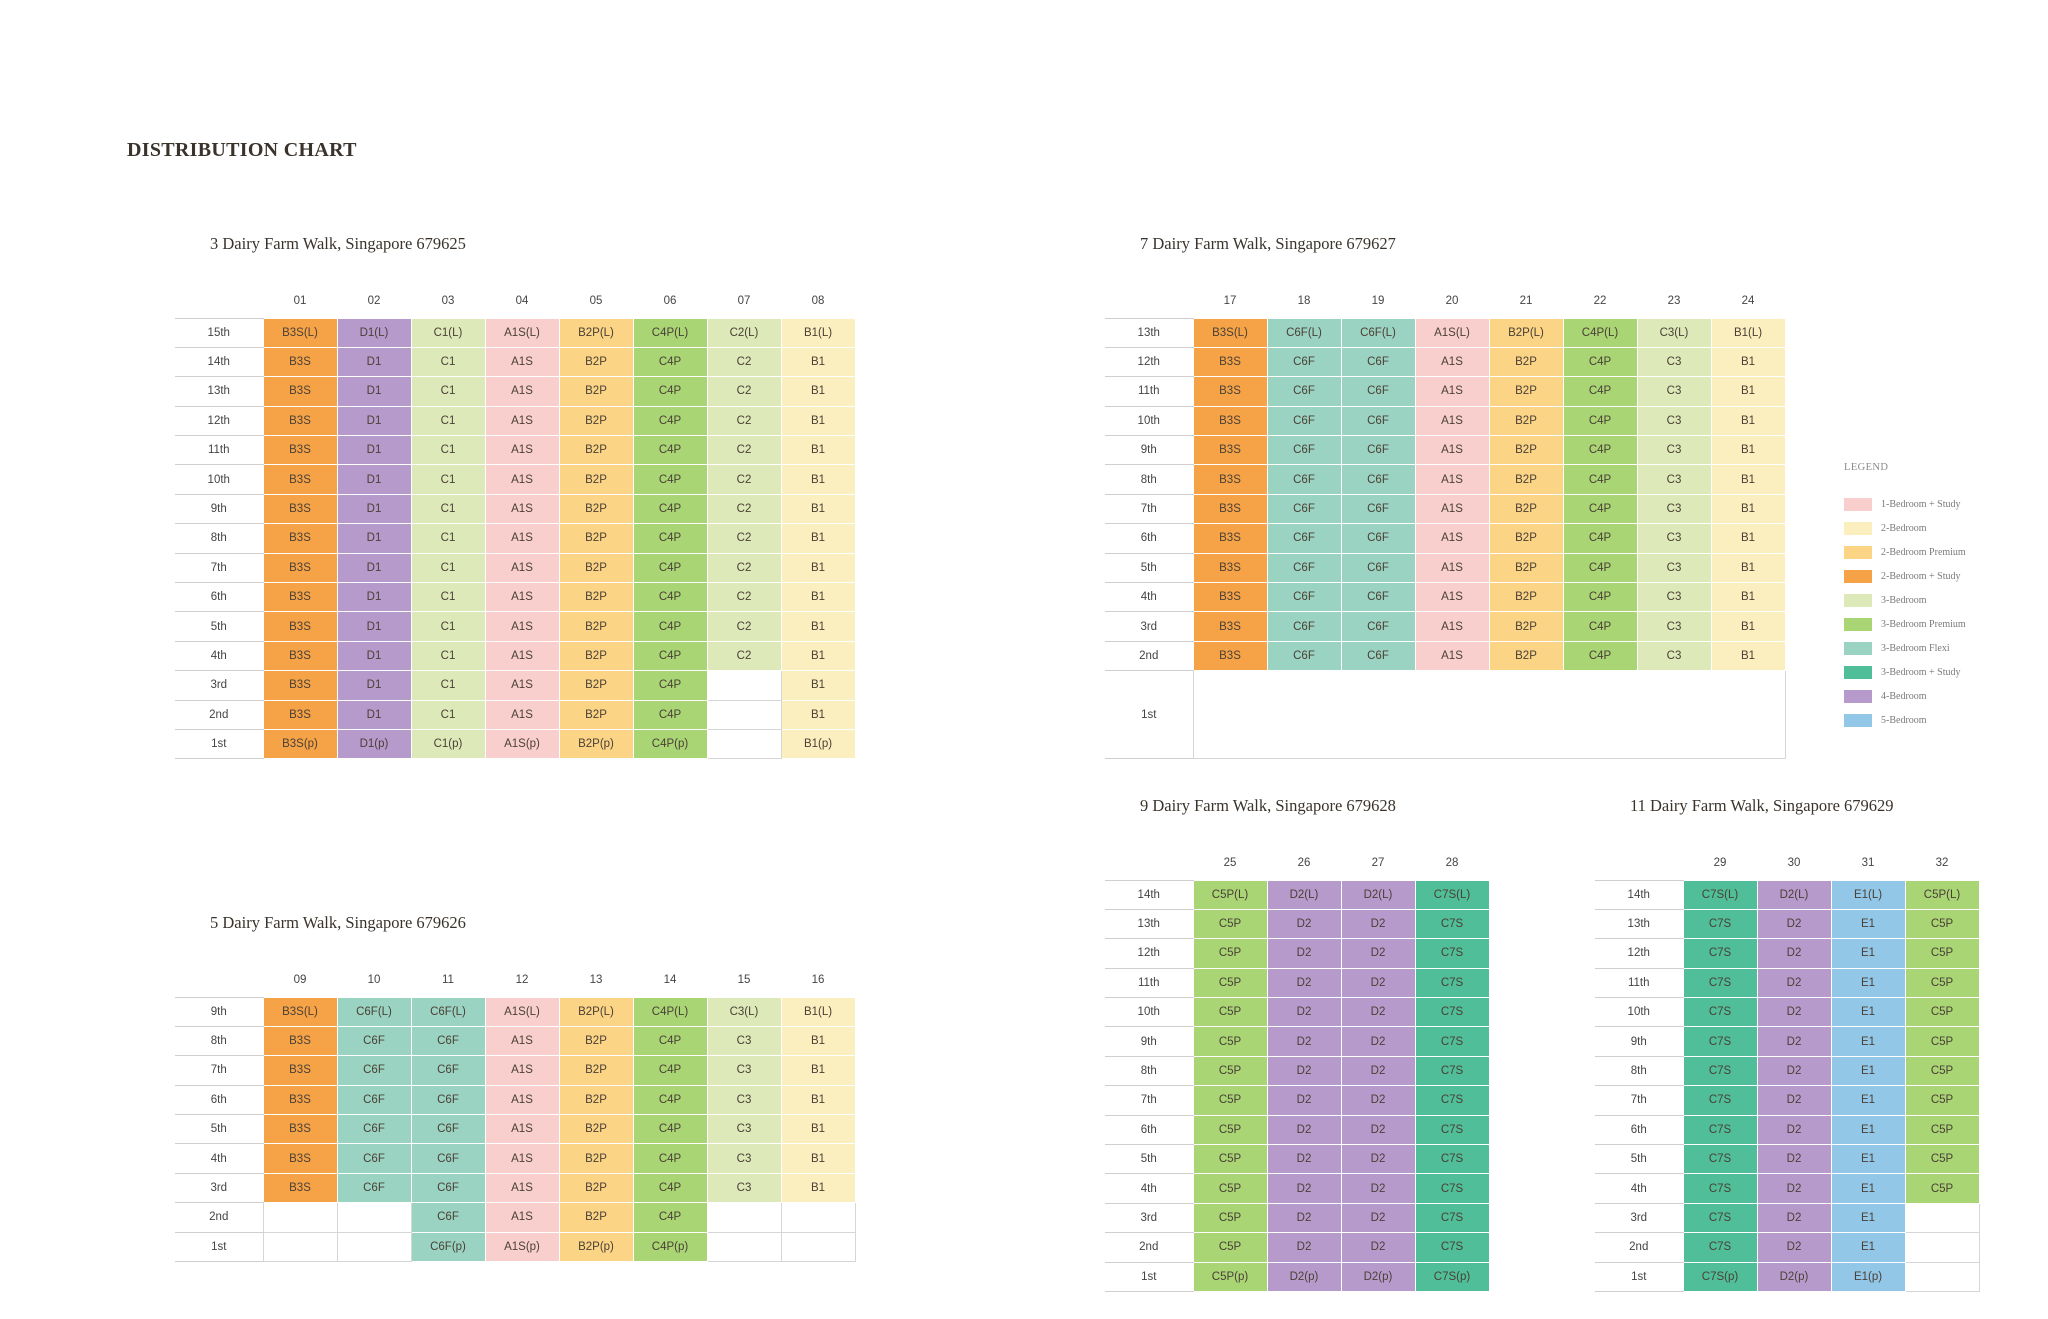 This screenshot has height=1319, width=2048. I want to click on floor-row: 2nd B3S D1 C1 A1S B2P C4P B1, so click(515, 714).